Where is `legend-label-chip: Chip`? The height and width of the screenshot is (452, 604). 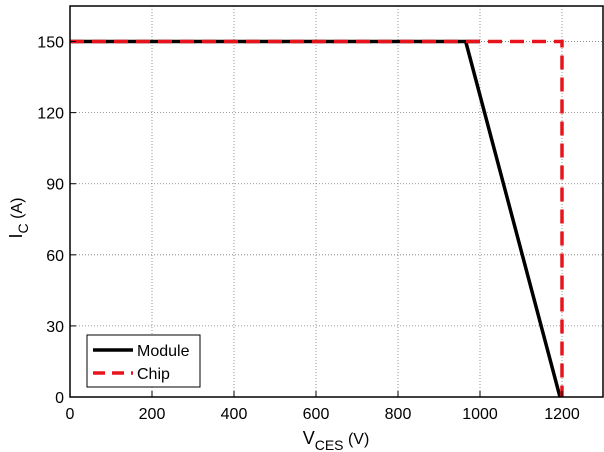 legend-label-chip: Chip is located at coordinates (153, 374).